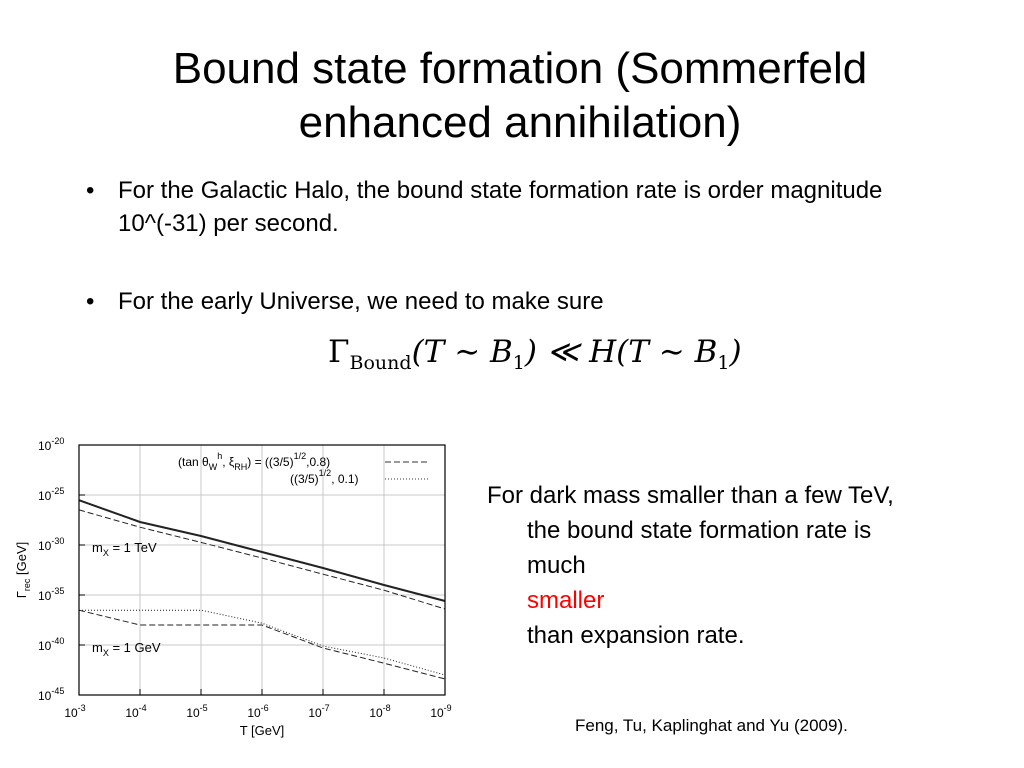 The image size is (1024, 768). Describe the element at coordinates (387, 708) in the screenshot. I see `x-tick-exponent: -8` at that location.